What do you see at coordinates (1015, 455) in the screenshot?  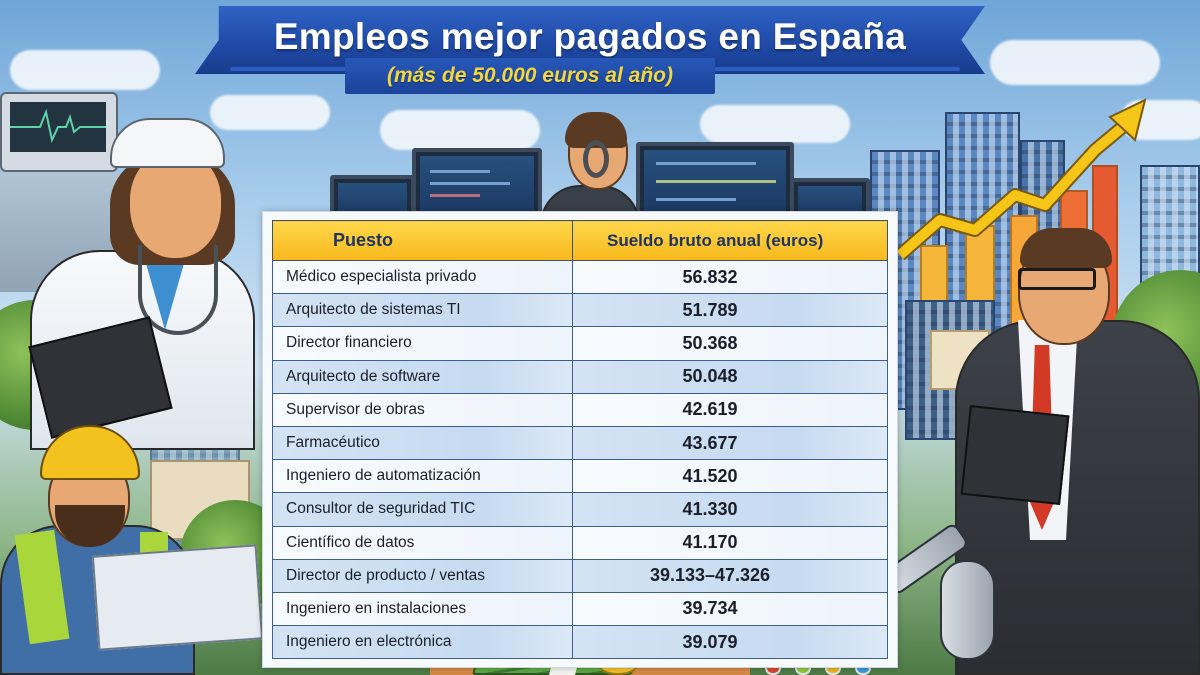 I see `clipboard-icon` at bounding box center [1015, 455].